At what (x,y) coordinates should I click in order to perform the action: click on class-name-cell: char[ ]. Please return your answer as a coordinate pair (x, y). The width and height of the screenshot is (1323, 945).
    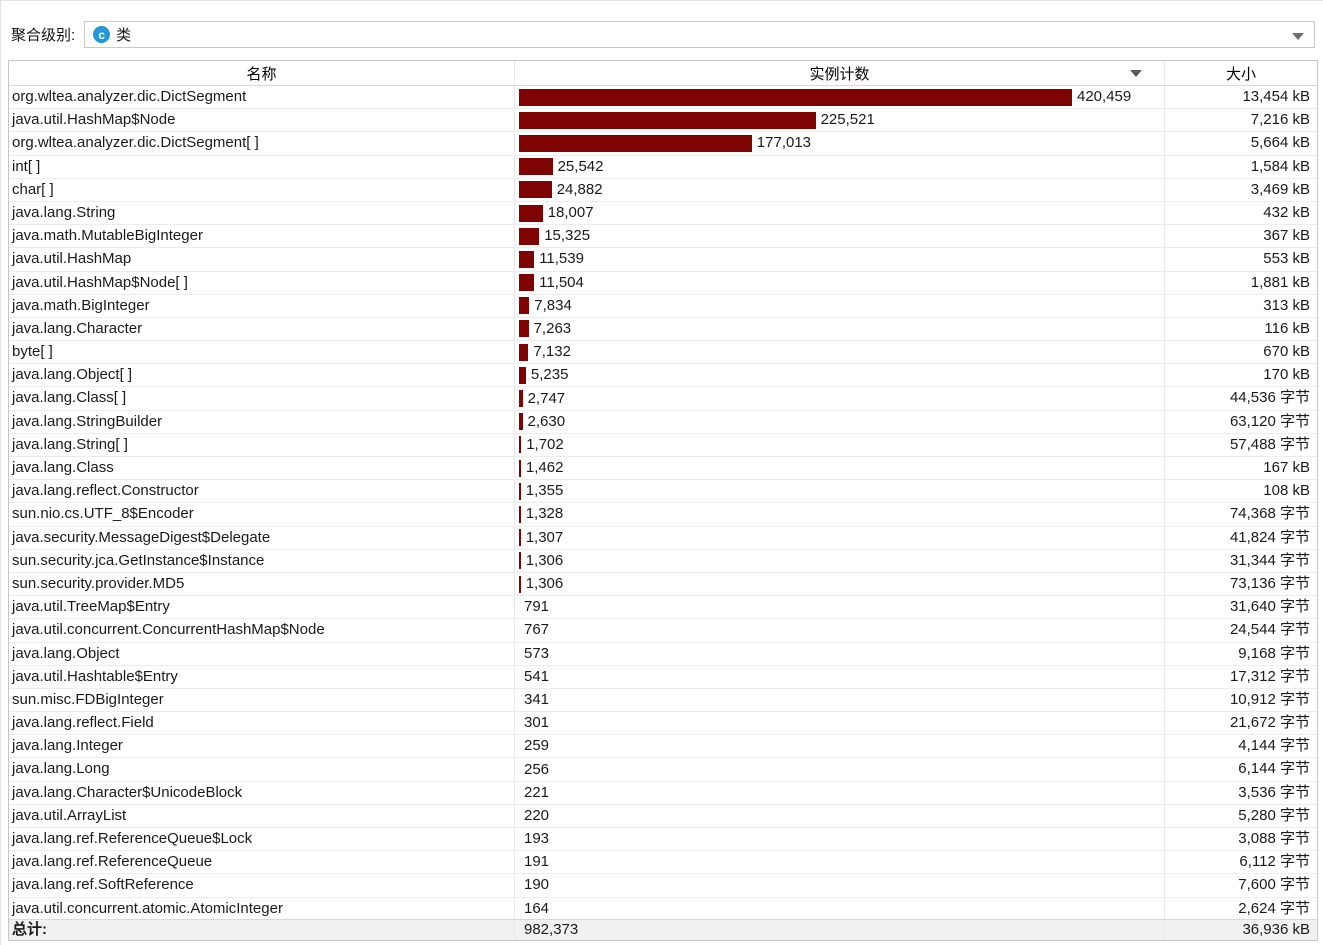
    Looking at the image, I should click on (262, 189).